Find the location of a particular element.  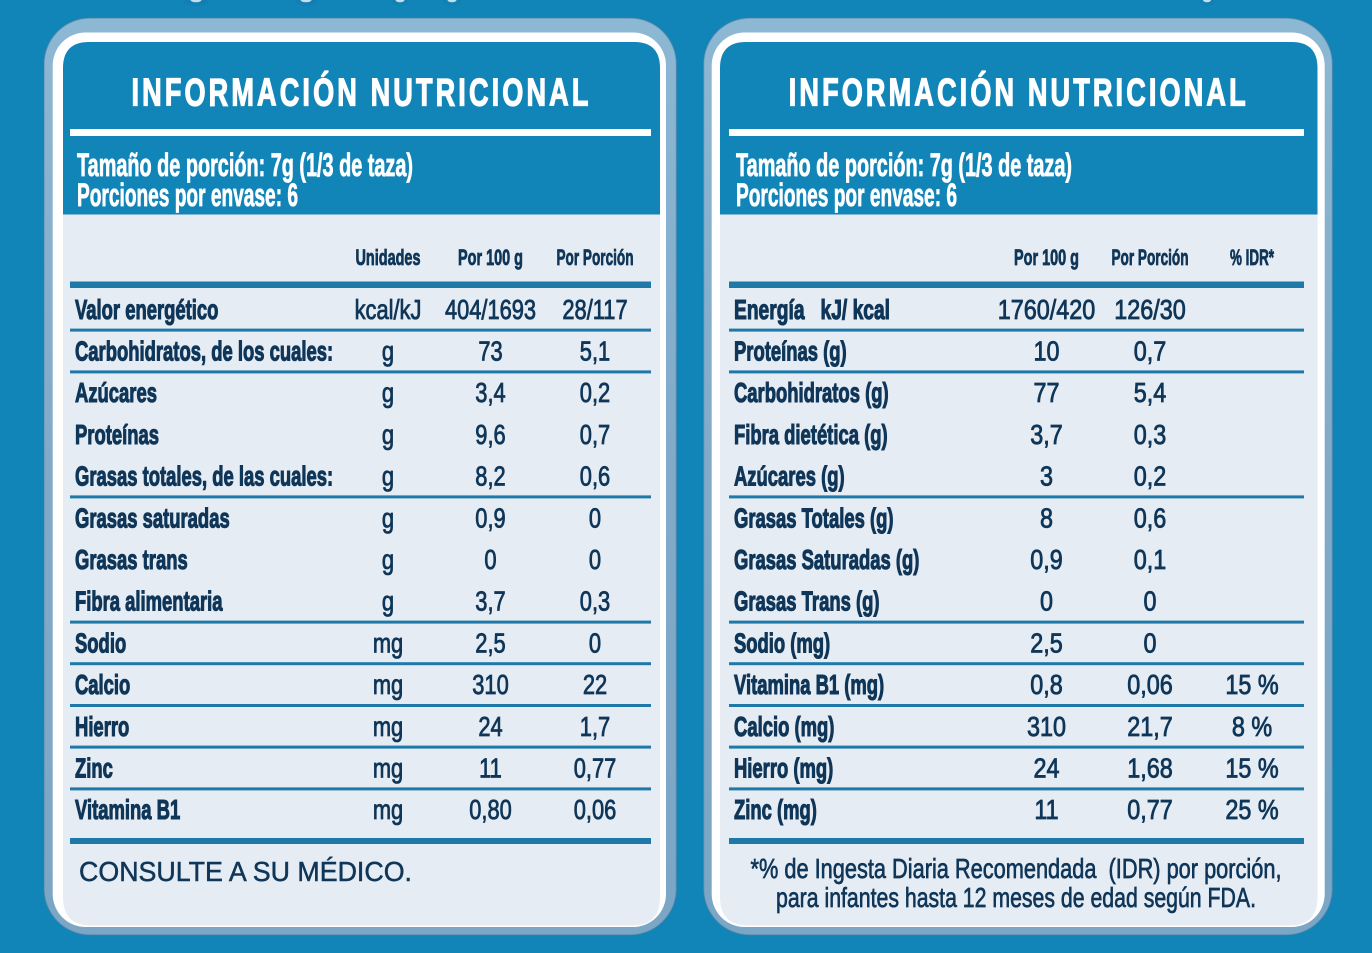

svg-text: Grasas Trans (g) is located at coordinates (807, 601).